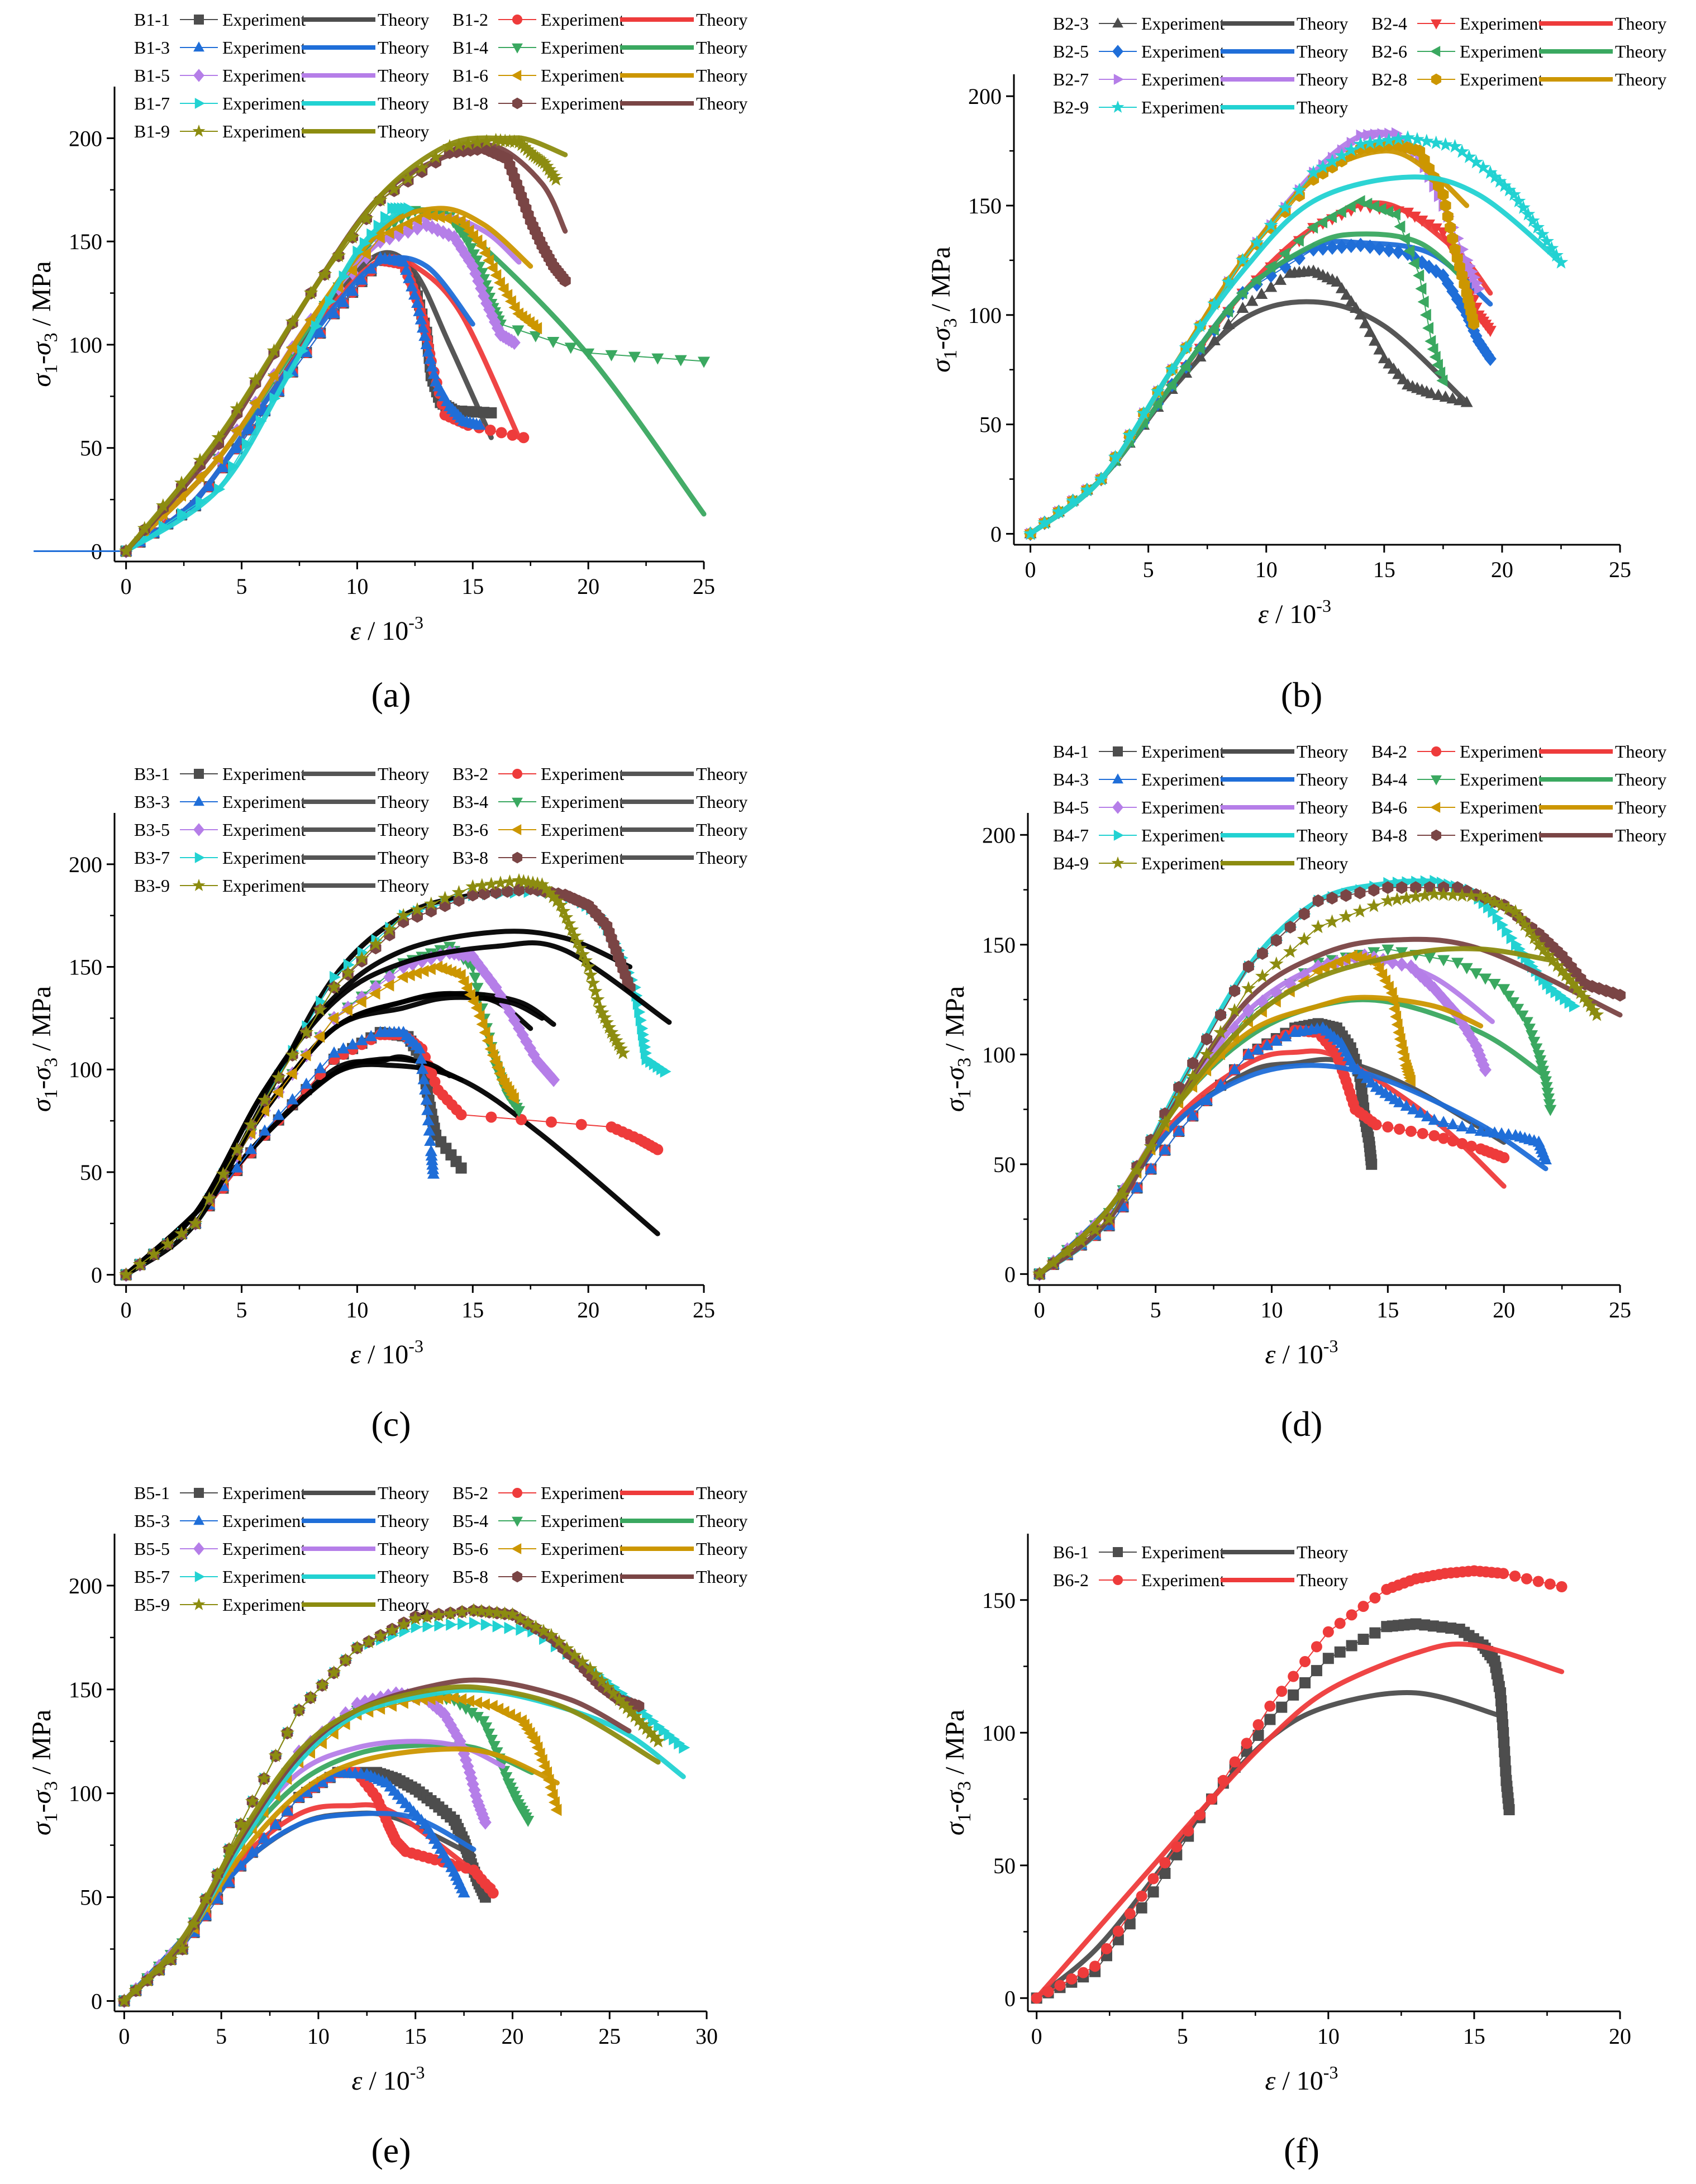  What do you see at coordinates (152, 131) in the screenshot?
I see `legend-series-name: B1-9` at bounding box center [152, 131].